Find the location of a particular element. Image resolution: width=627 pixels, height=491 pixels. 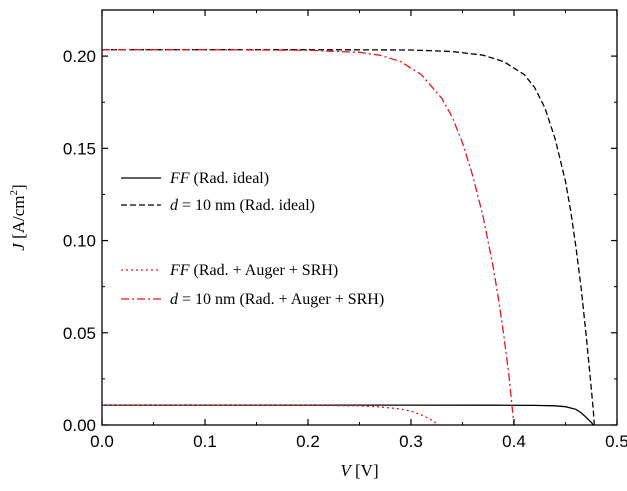

y-axis-label: J [A/cm2] is located at coordinates (18, 217).